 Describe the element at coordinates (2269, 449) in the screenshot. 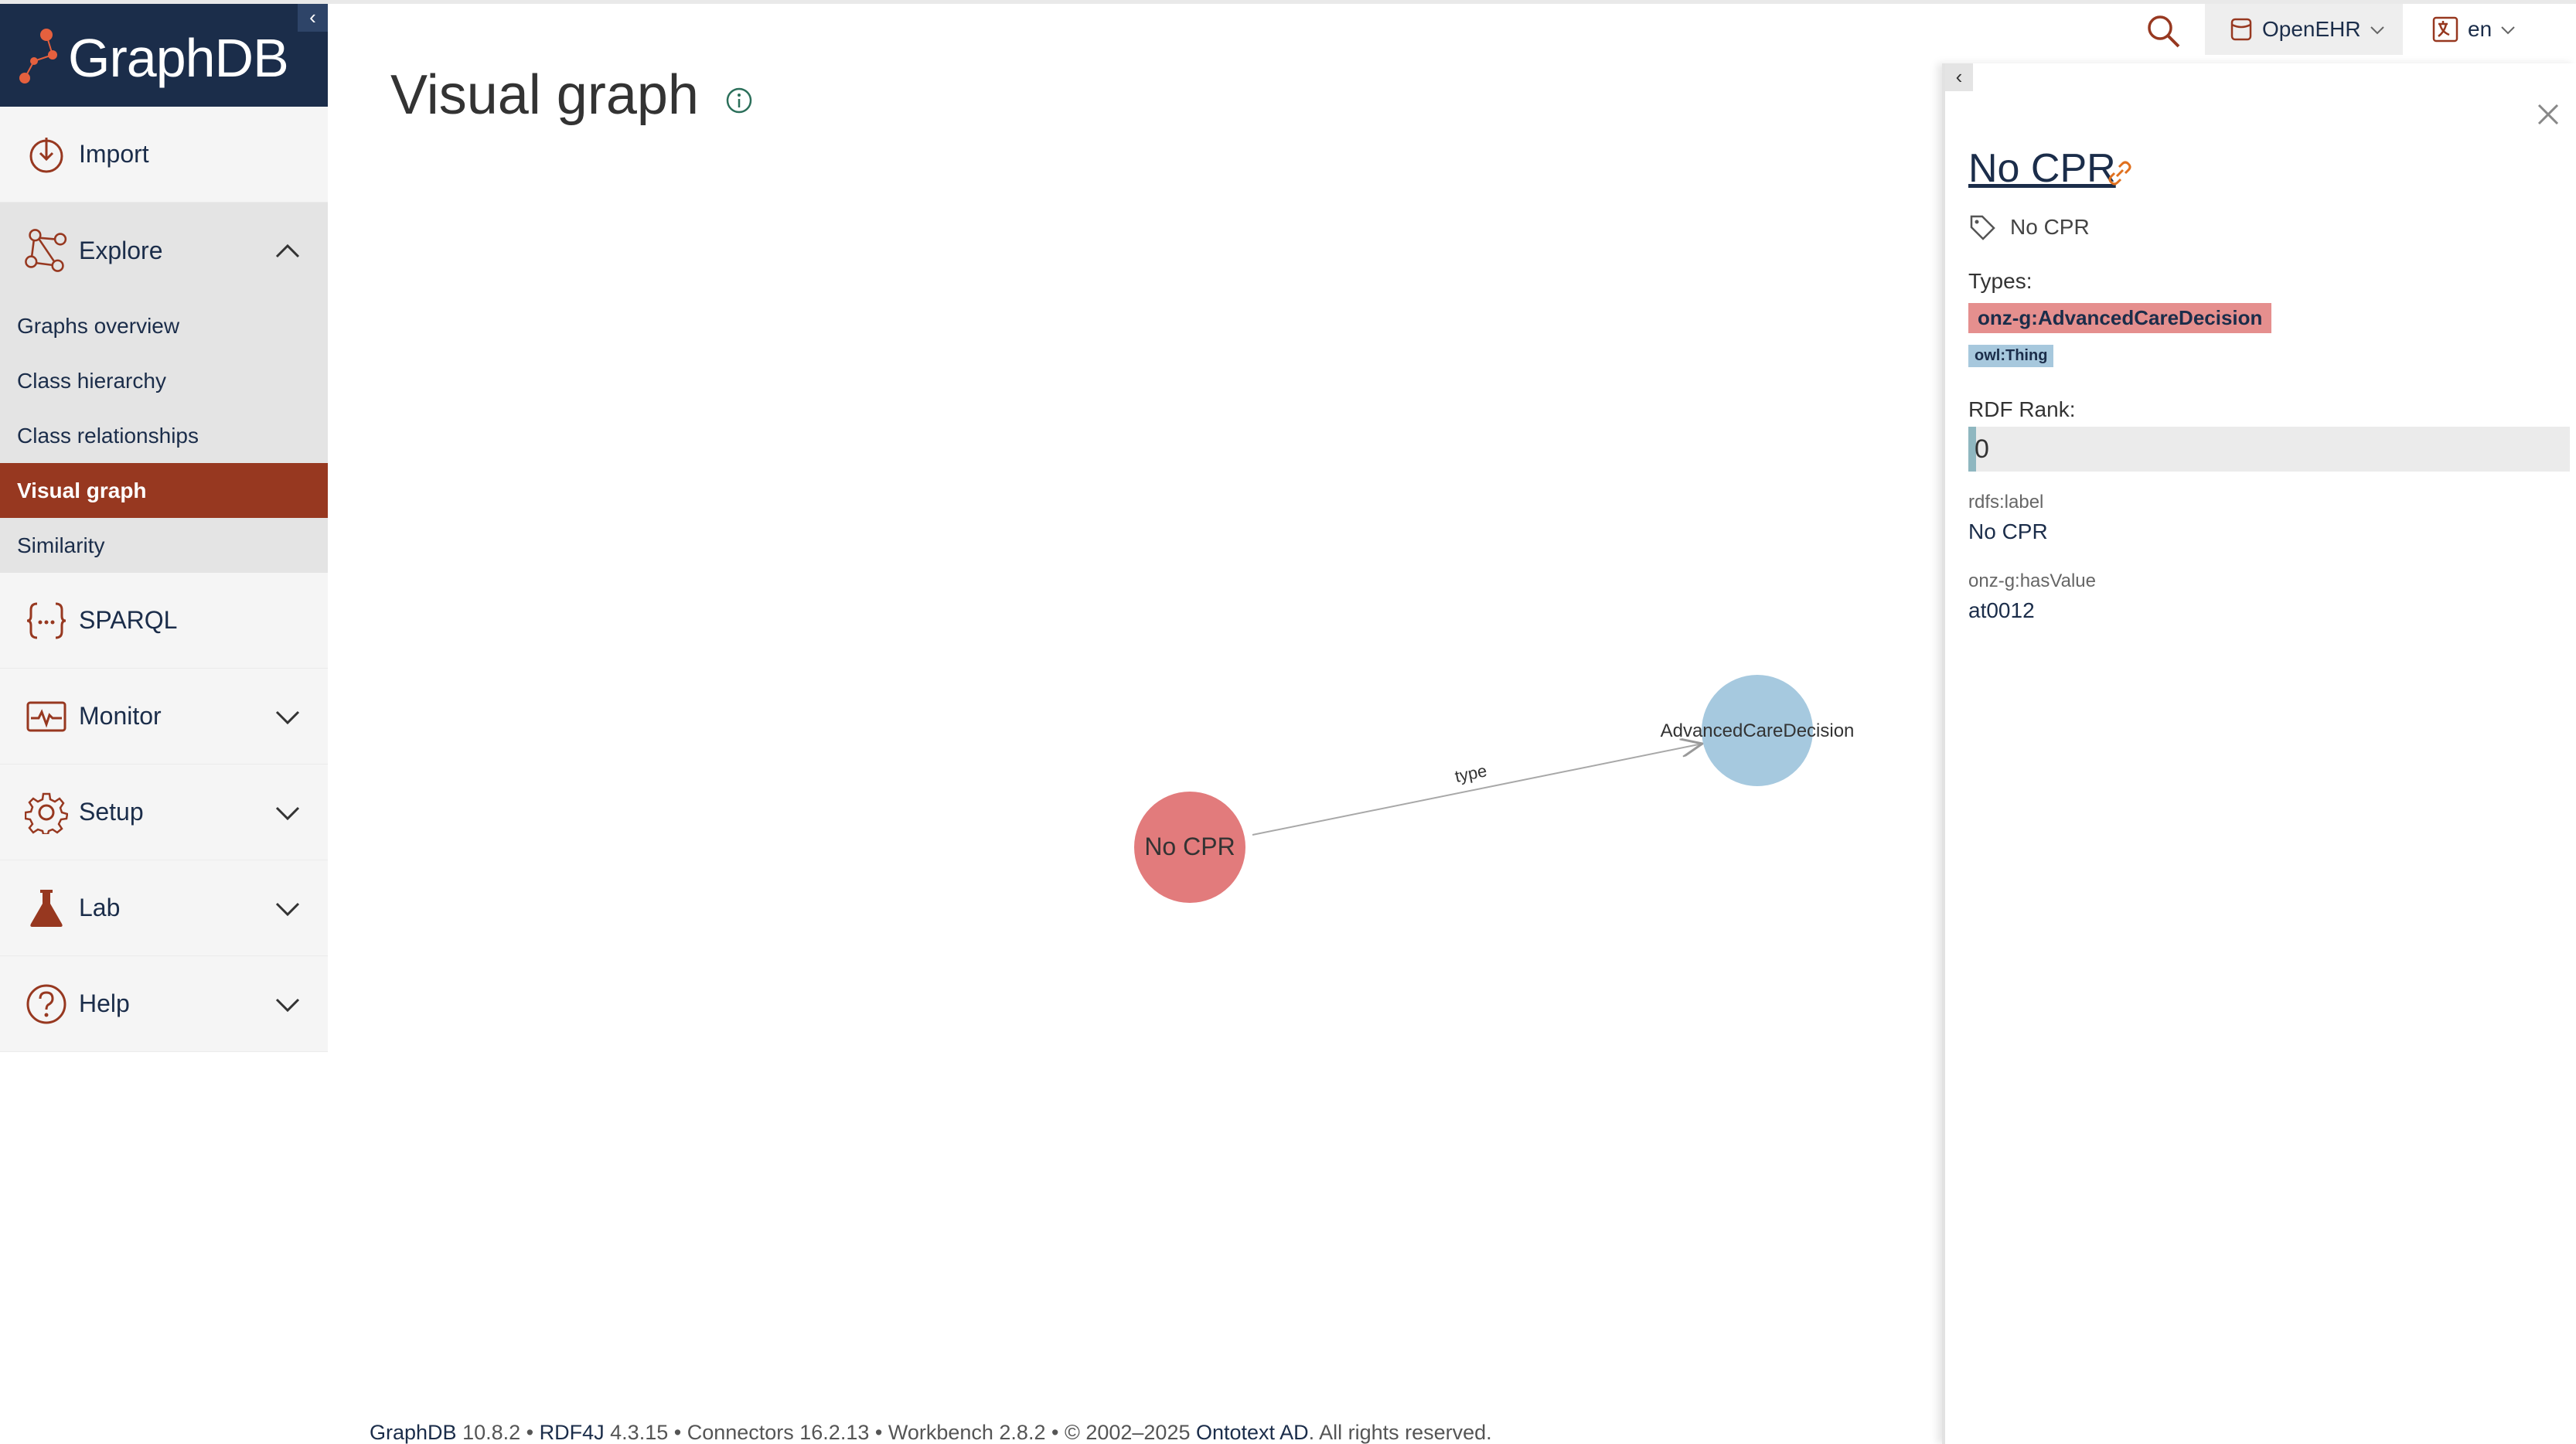

I see `rdf-rank-bar: 0` at that location.